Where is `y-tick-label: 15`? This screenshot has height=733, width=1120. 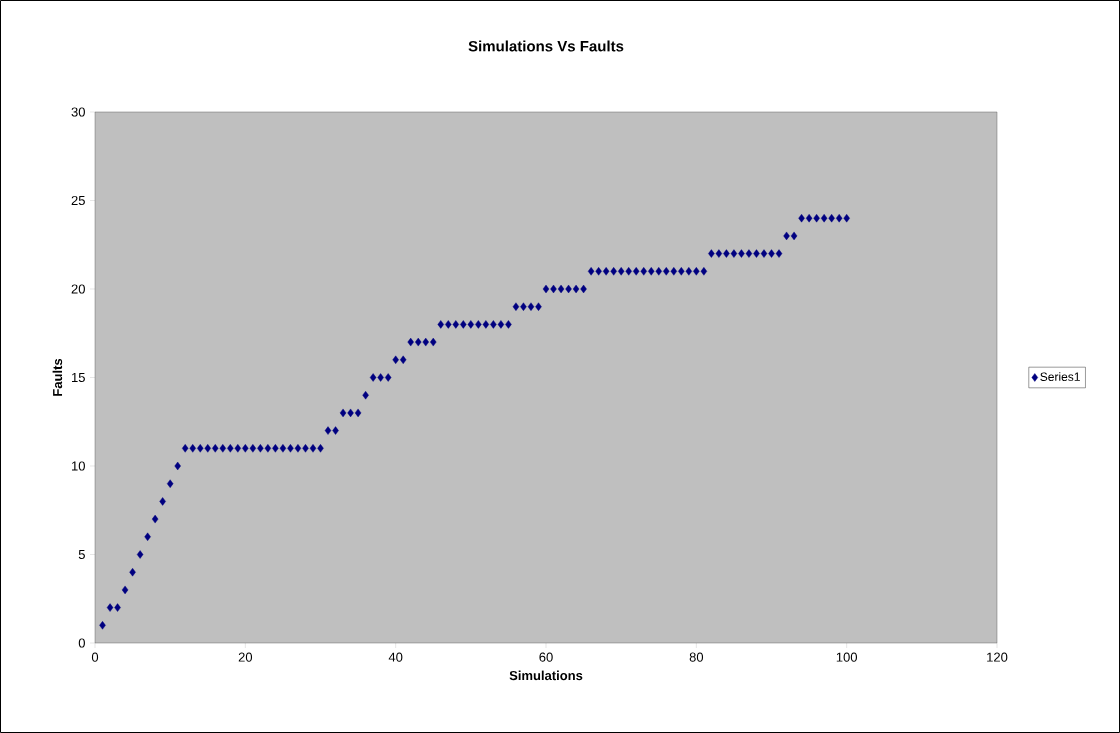 y-tick-label: 15 is located at coordinates (78, 377).